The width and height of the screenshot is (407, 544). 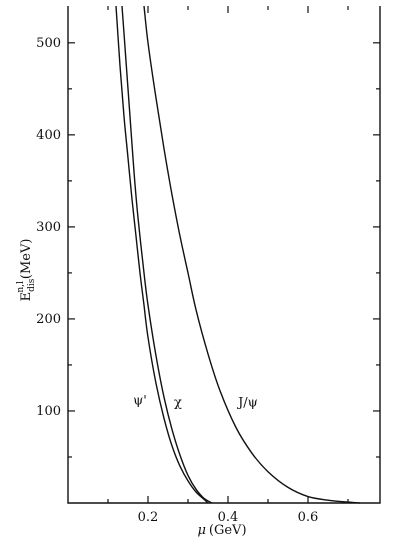 I want to click on y-axis-title-base: E, so click(x=26, y=297).